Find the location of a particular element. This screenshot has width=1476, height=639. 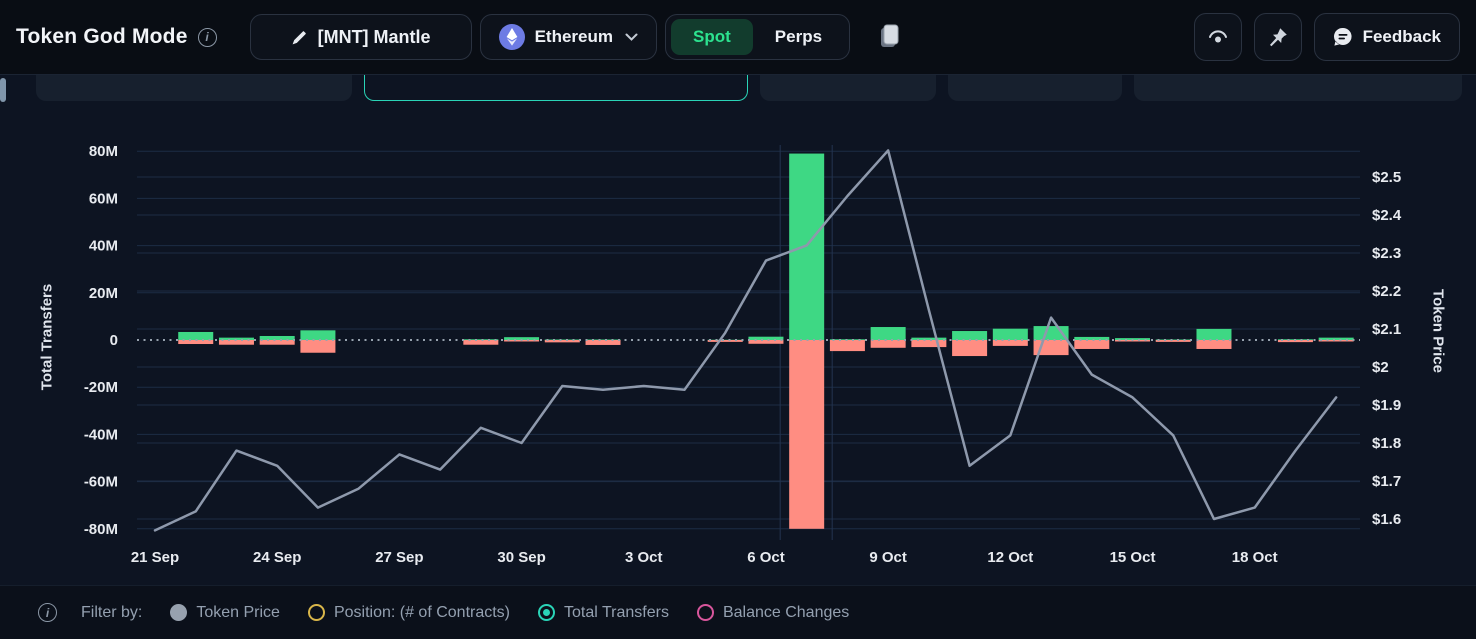

svg-text: $1.6 is located at coordinates (1386, 519).